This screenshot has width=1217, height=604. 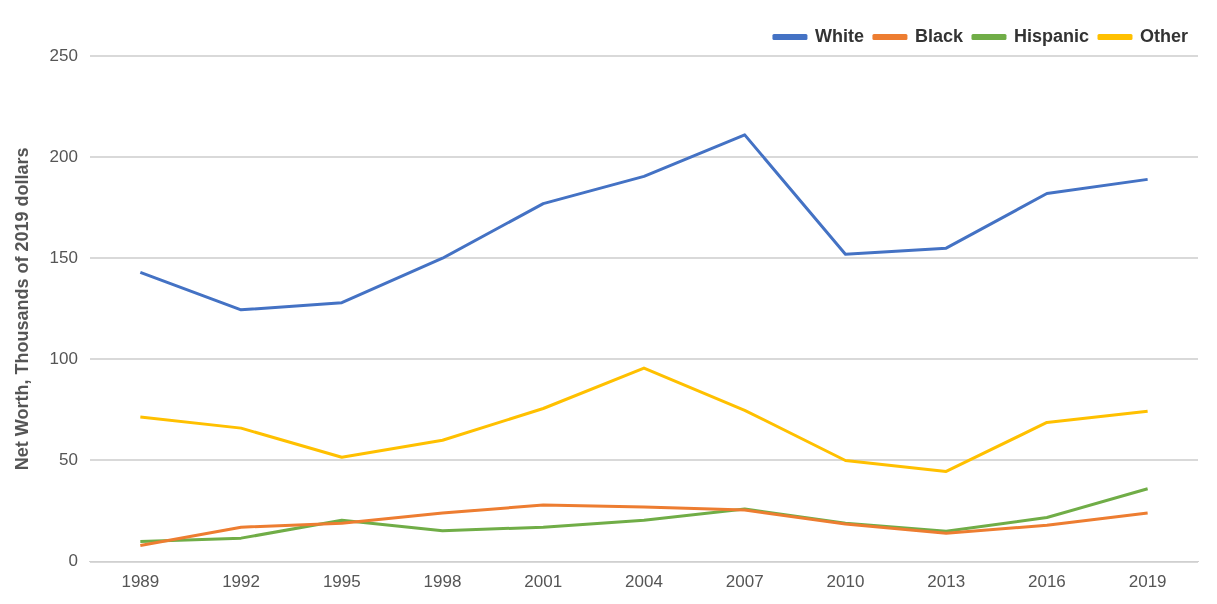 I want to click on legend-label: Black, so click(x=939, y=35).